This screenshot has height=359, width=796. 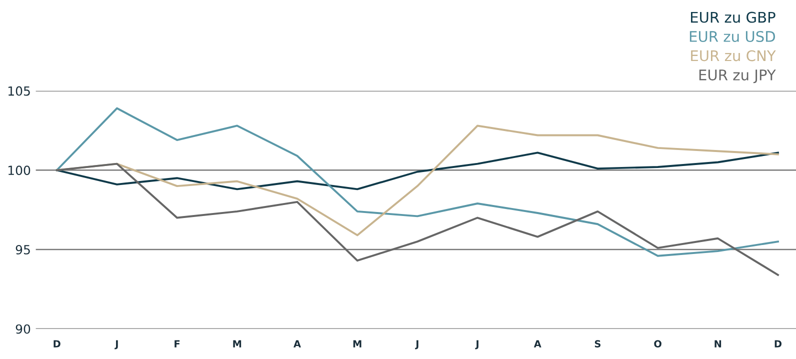 I want to click on text: EUR zu USD, so click(x=732, y=36).